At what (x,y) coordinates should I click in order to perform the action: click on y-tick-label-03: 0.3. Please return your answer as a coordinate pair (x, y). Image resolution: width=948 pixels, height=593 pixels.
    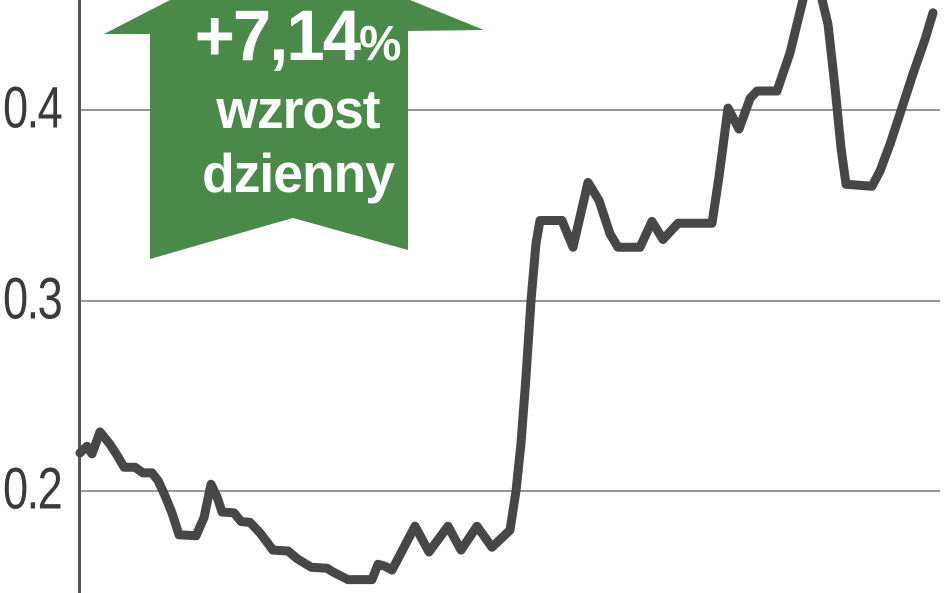
    Looking at the image, I should click on (33, 299).